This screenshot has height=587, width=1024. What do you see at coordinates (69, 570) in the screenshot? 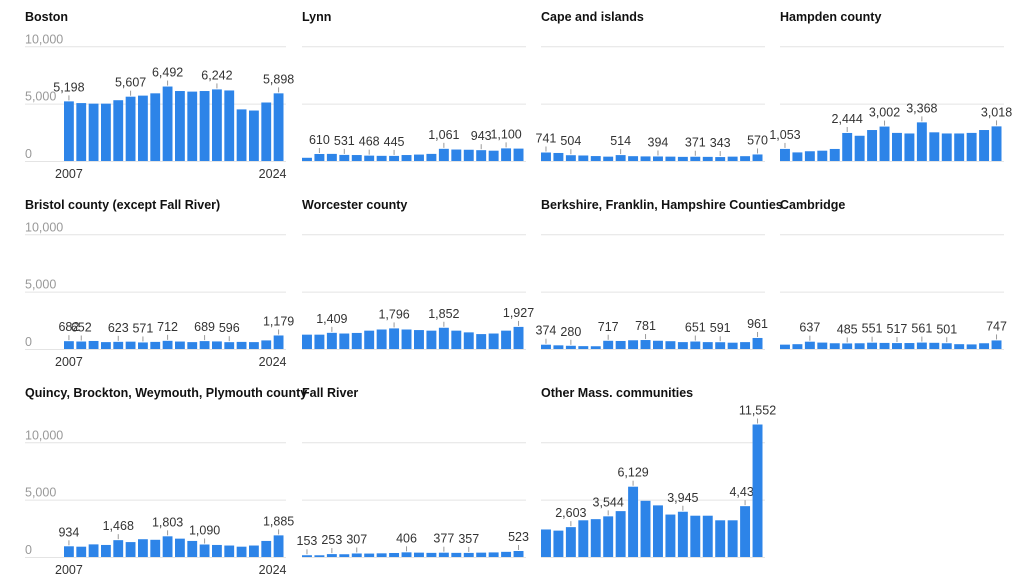
I see `x-tick-label: 2007` at bounding box center [69, 570].